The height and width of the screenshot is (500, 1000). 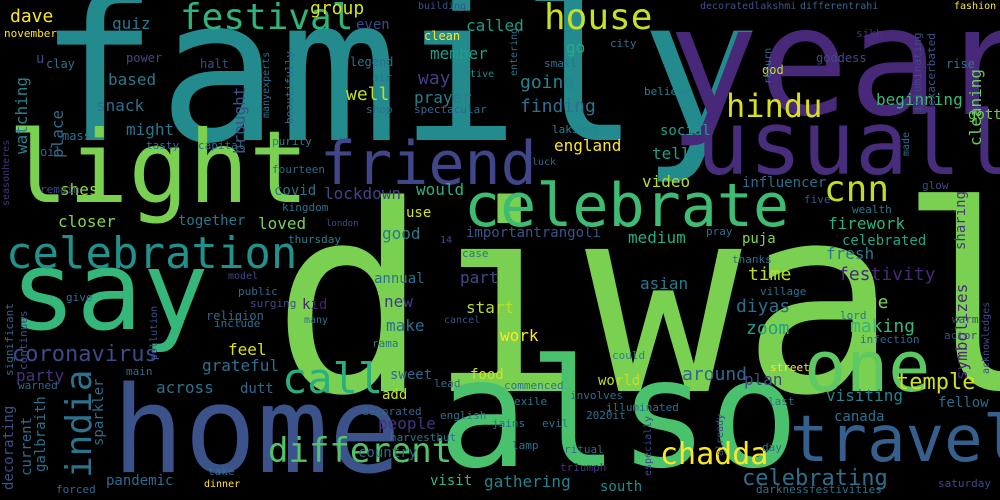 I want to click on word: decorated, so click(x=392, y=411).